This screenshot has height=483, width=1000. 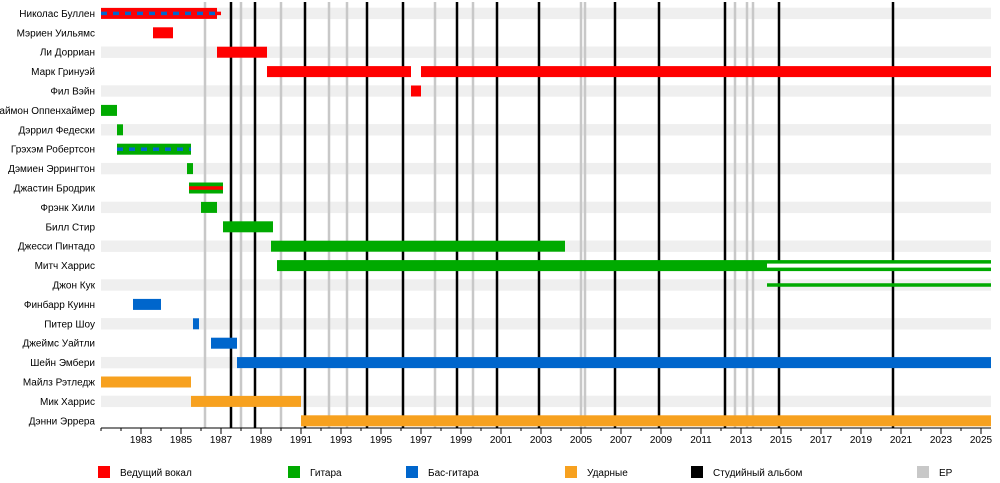 What do you see at coordinates (661, 440) in the screenshot?
I see `x-axis-tick-label: 2009` at bounding box center [661, 440].